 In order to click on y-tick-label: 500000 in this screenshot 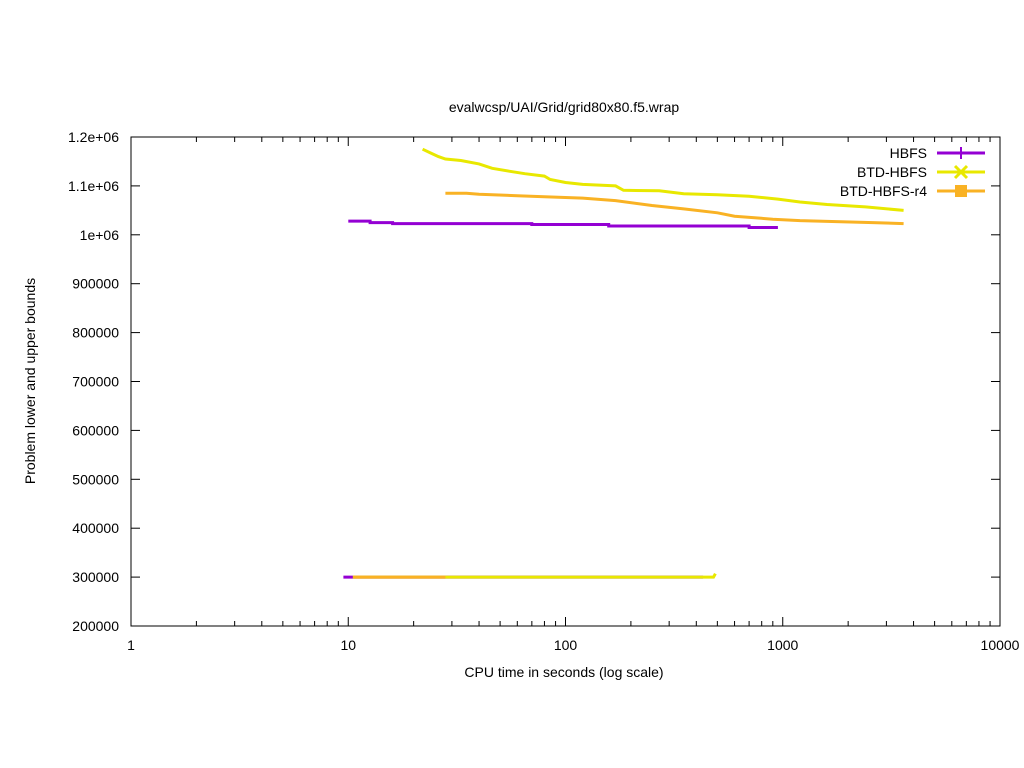, I will do `click(95, 479)`.